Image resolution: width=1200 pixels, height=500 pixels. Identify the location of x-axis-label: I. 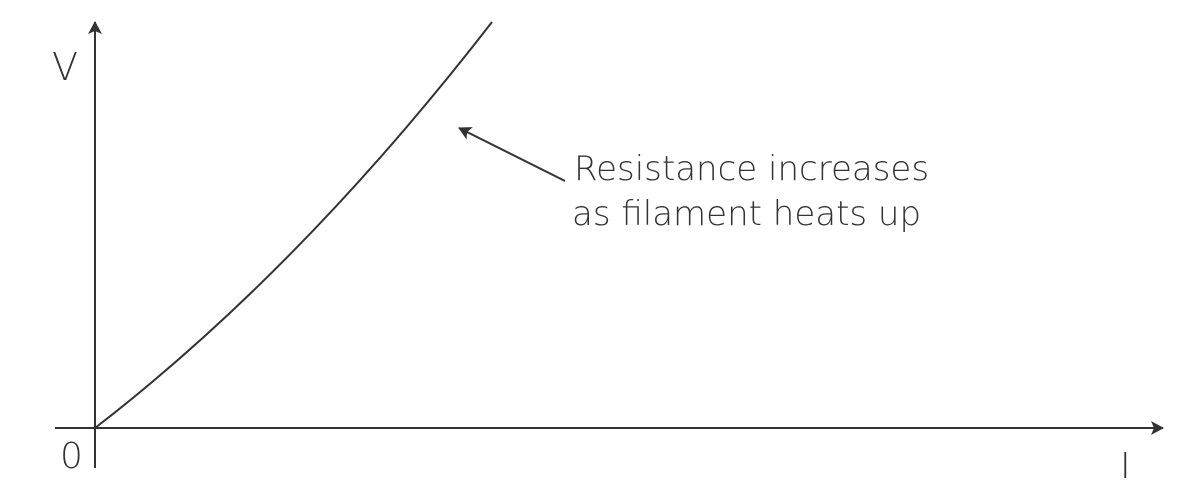
(1125, 466).